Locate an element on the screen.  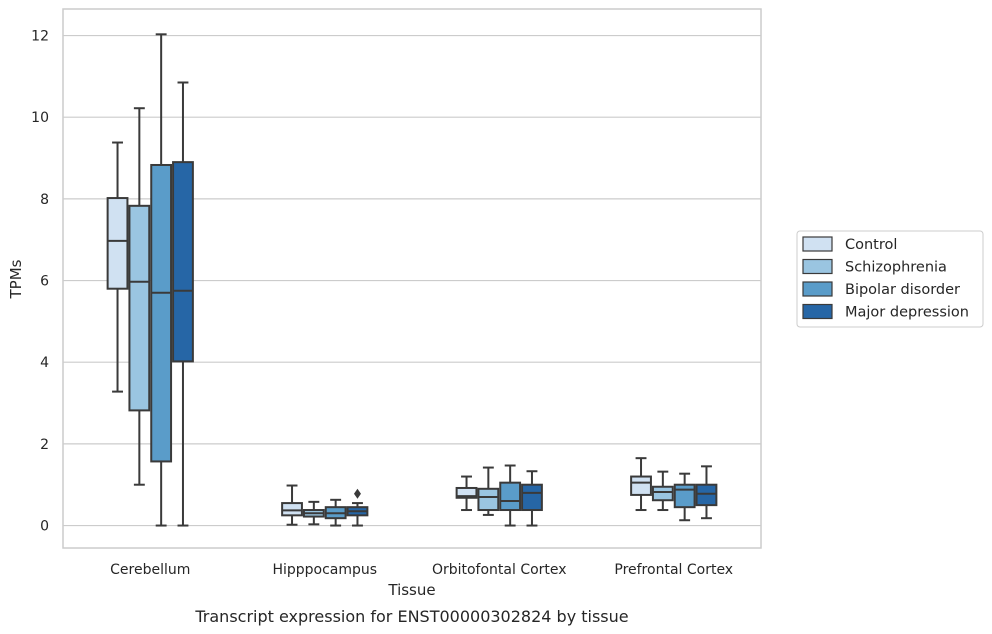
y-axis-ticks: 0 2 4 6 8 10 12 is located at coordinates (40, 282).